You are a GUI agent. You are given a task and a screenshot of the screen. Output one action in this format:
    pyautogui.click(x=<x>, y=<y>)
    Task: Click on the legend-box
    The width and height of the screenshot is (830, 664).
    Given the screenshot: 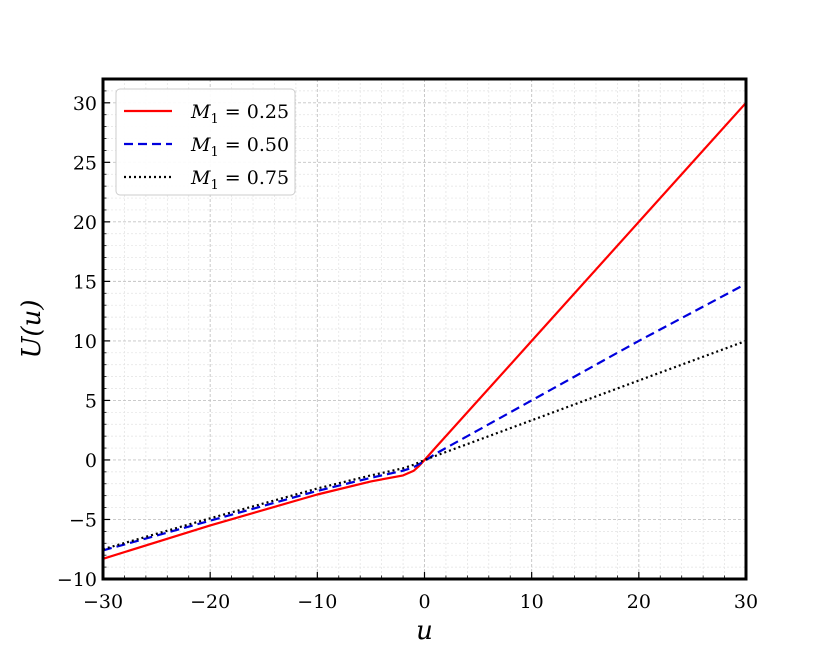 What is the action you would take?
    pyautogui.click(x=205, y=142)
    